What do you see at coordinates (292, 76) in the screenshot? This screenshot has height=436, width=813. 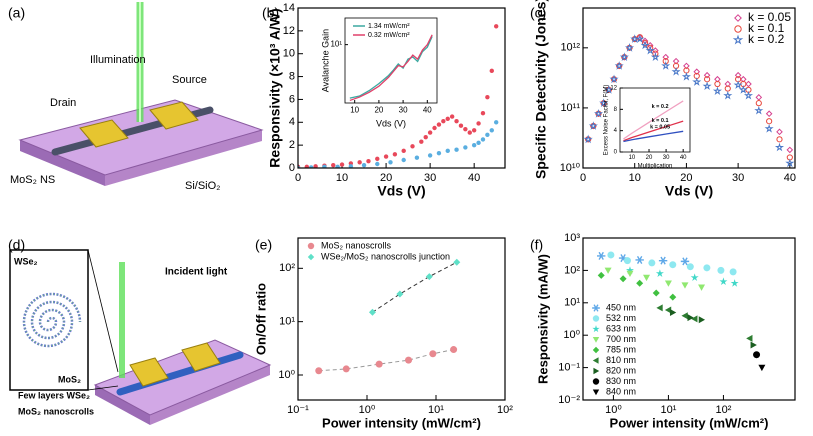 I see `y-tick-label: 8` at bounding box center [292, 76].